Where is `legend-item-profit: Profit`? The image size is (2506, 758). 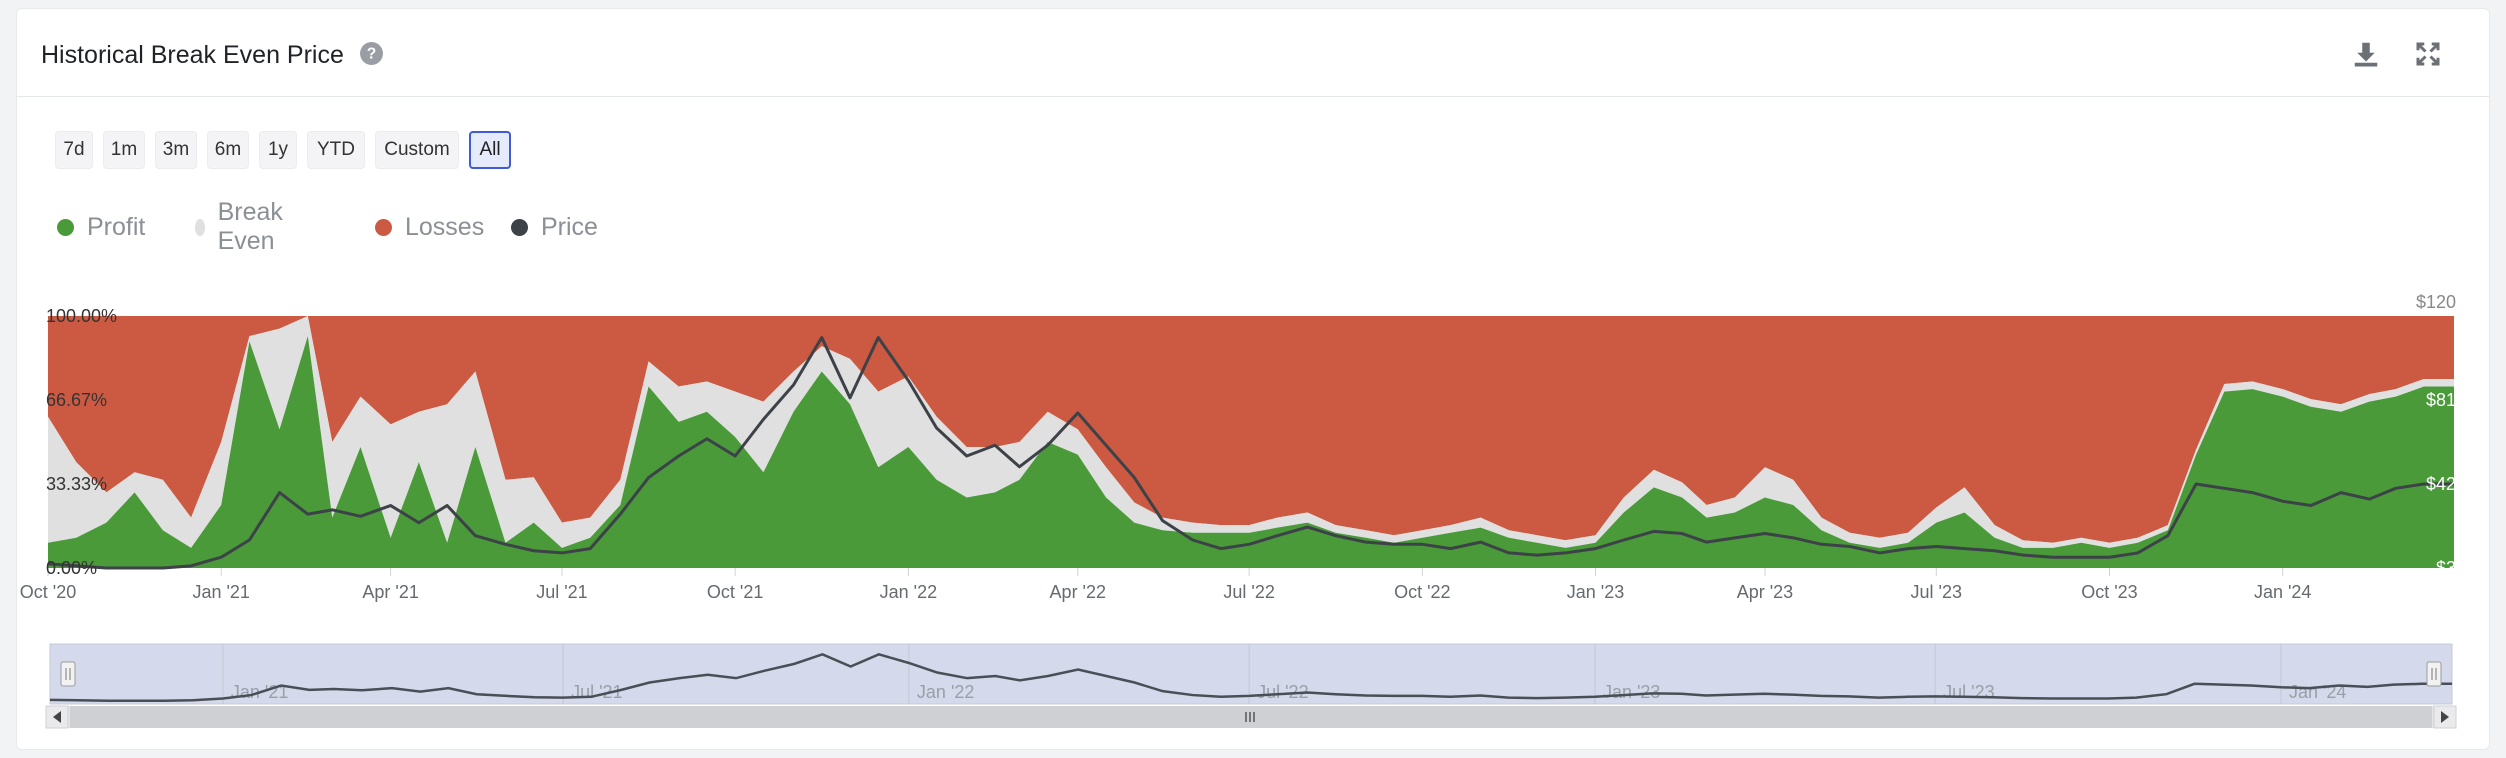 legend-item-profit: Profit is located at coordinates (101, 227).